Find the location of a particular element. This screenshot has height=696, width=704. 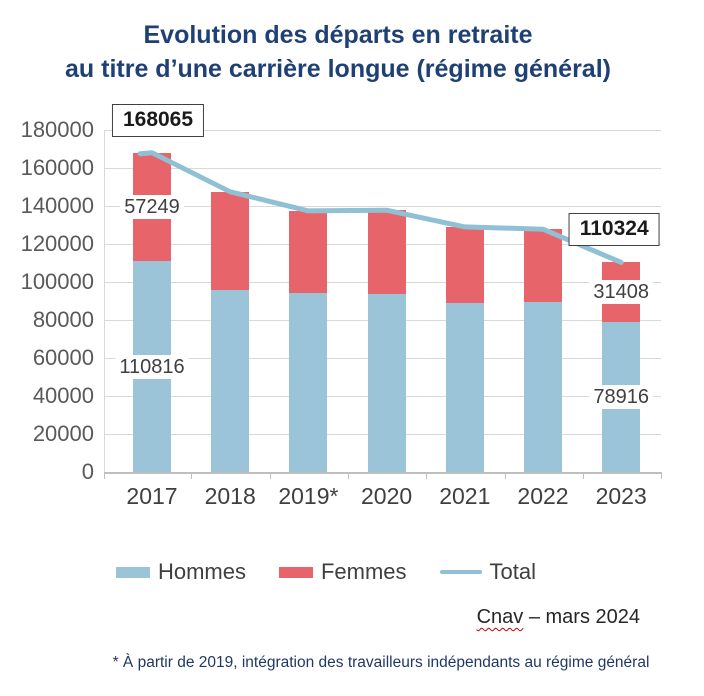

value-label-Femmes-2017: 57249 is located at coordinates (152, 207).